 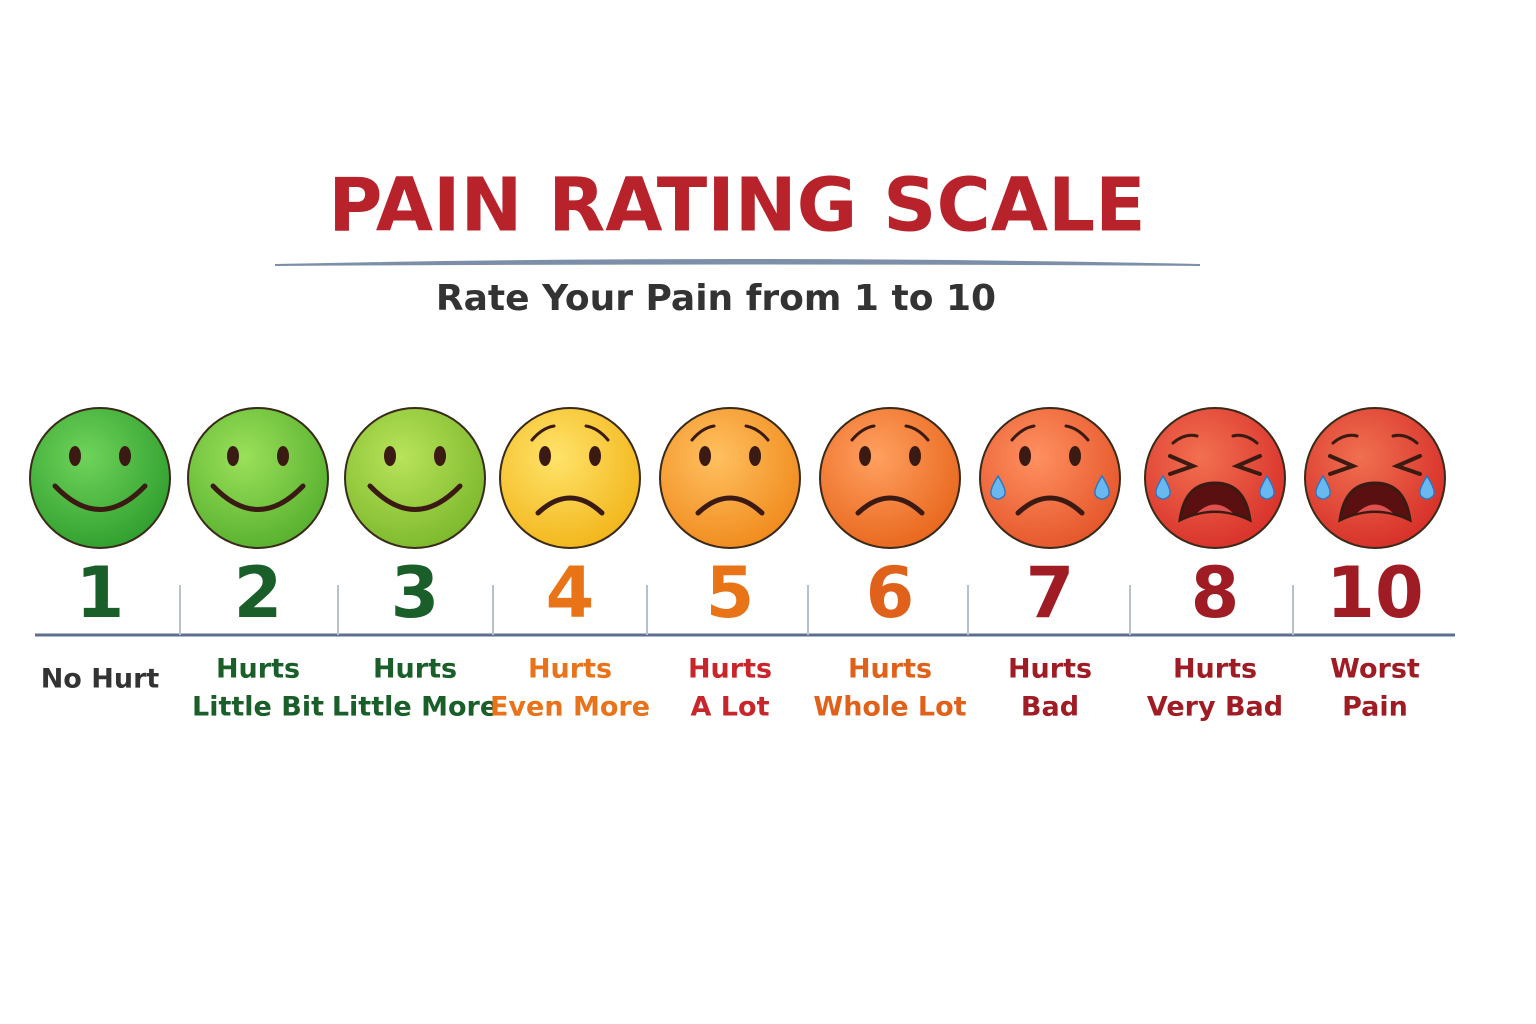 What do you see at coordinates (570, 593) in the screenshot?
I see `number: 4` at bounding box center [570, 593].